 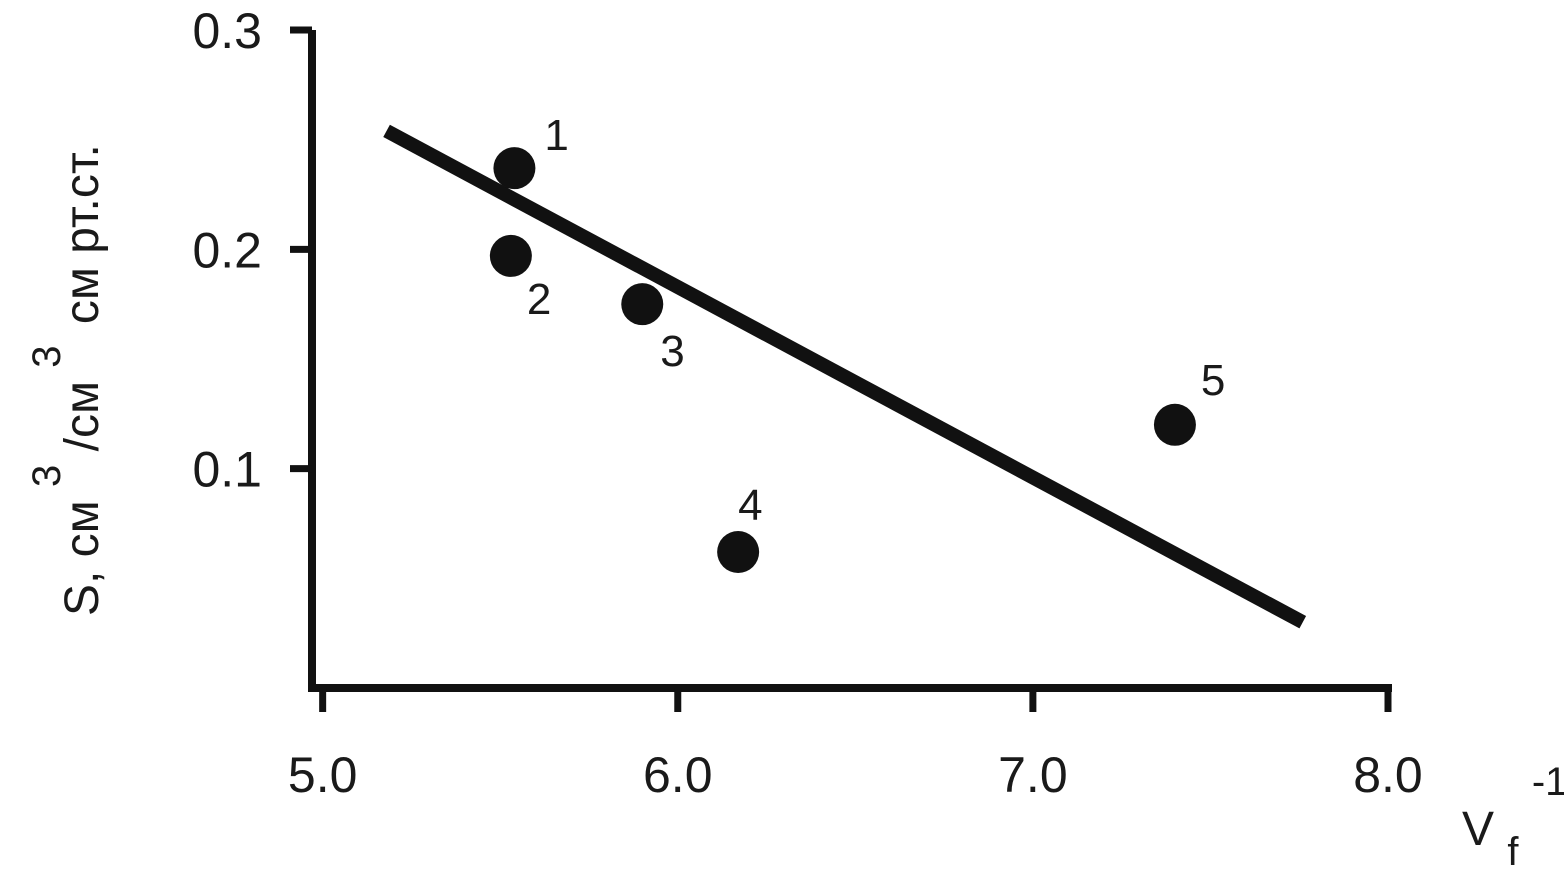 I want to click on point-label: 1, so click(x=556, y=135).